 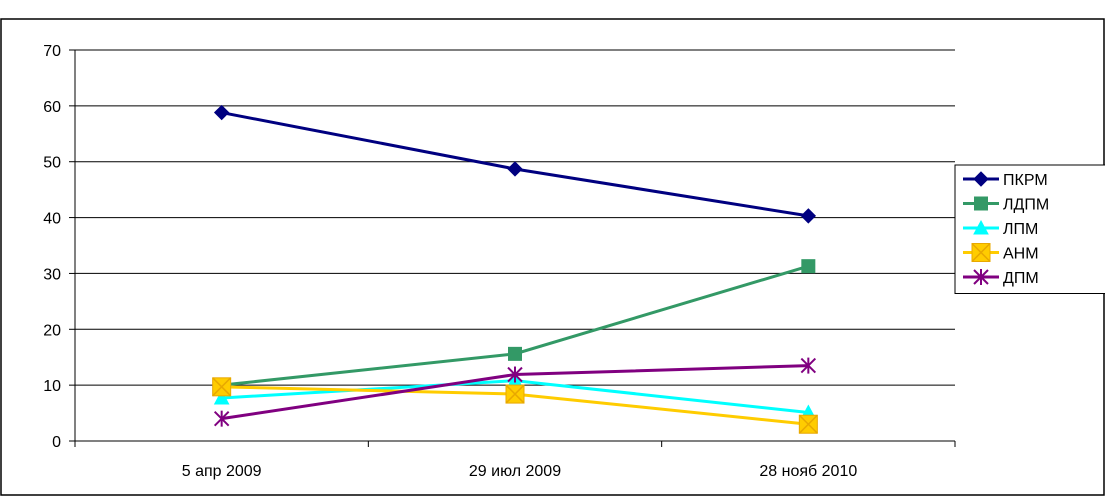 What do you see at coordinates (1020, 229) in the screenshot?
I see `legend-label: ЛПМ` at bounding box center [1020, 229].